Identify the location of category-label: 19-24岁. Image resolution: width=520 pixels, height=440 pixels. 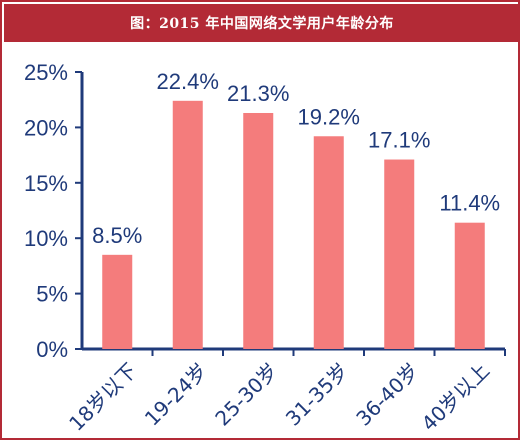
(176, 394).